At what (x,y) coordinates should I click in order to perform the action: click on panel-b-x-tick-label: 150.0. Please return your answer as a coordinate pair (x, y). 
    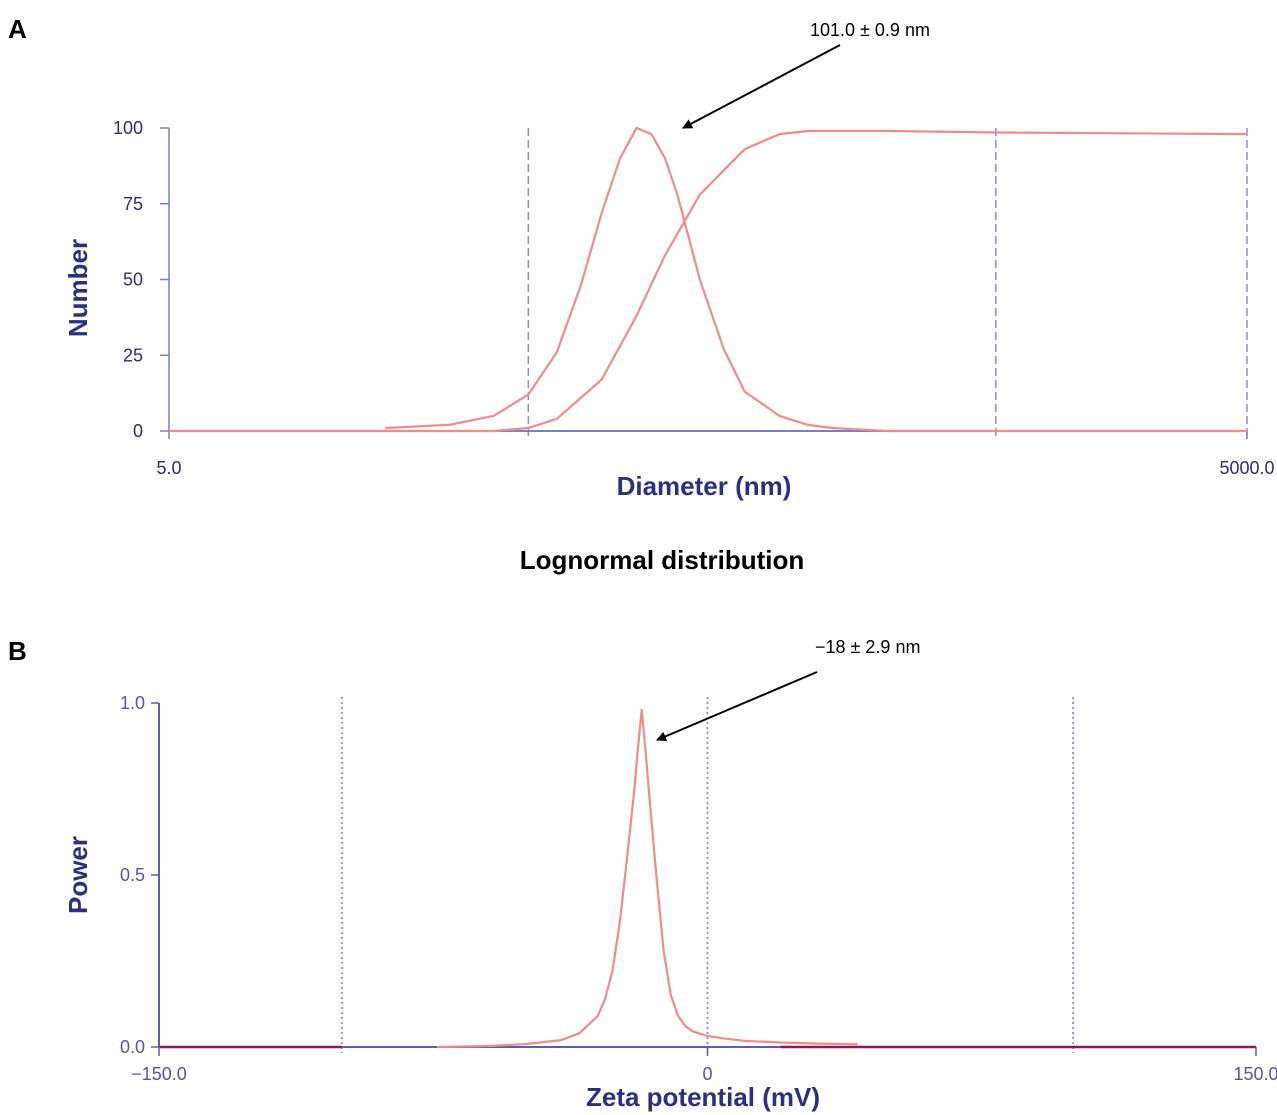
    Looking at the image, I should click on (1255, 1074).